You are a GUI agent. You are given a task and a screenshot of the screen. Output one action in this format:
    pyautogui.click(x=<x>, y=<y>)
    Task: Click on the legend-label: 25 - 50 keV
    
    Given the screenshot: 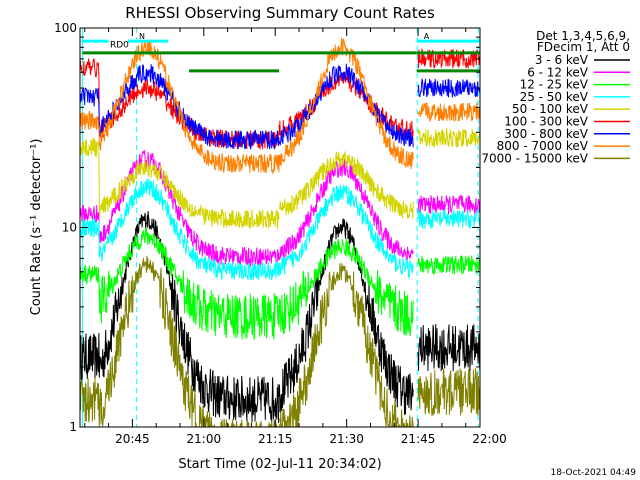 What is the action you would take?
    pyautogui.click(x=554, y=97)
    